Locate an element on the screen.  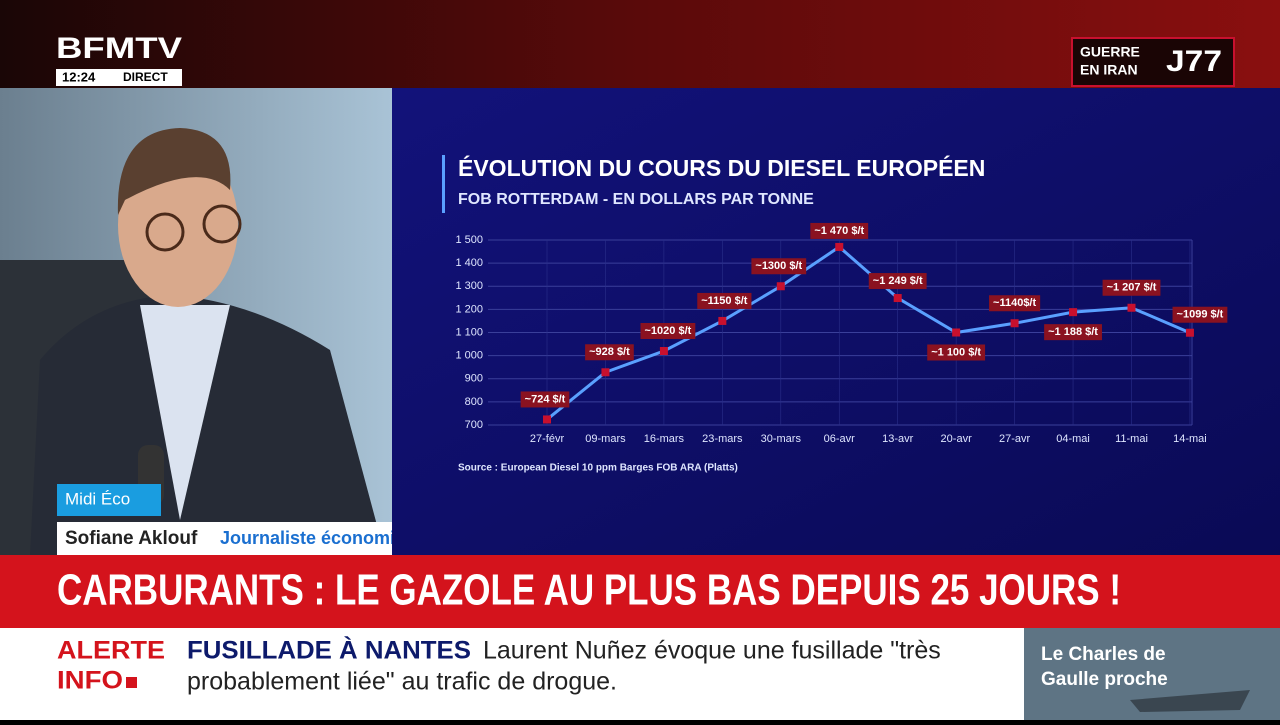
badge is located at coordinates (1153, 62).